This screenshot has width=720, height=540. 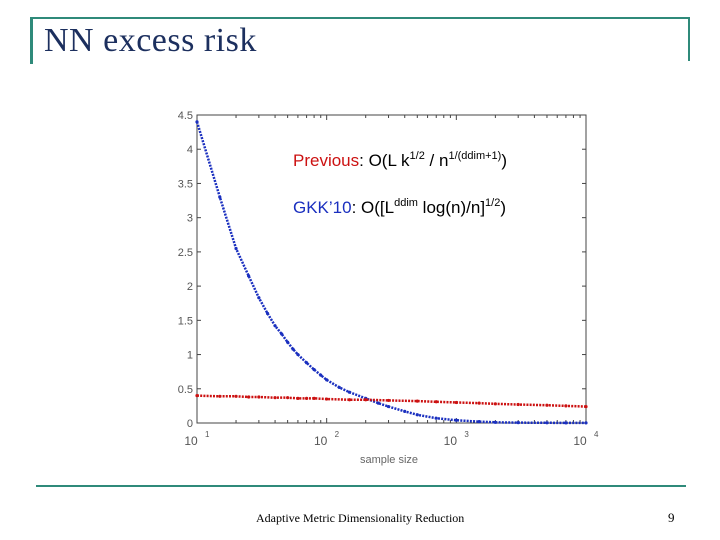 I want to click on y-tick-label: 3.5, so click(x=185, y=184).